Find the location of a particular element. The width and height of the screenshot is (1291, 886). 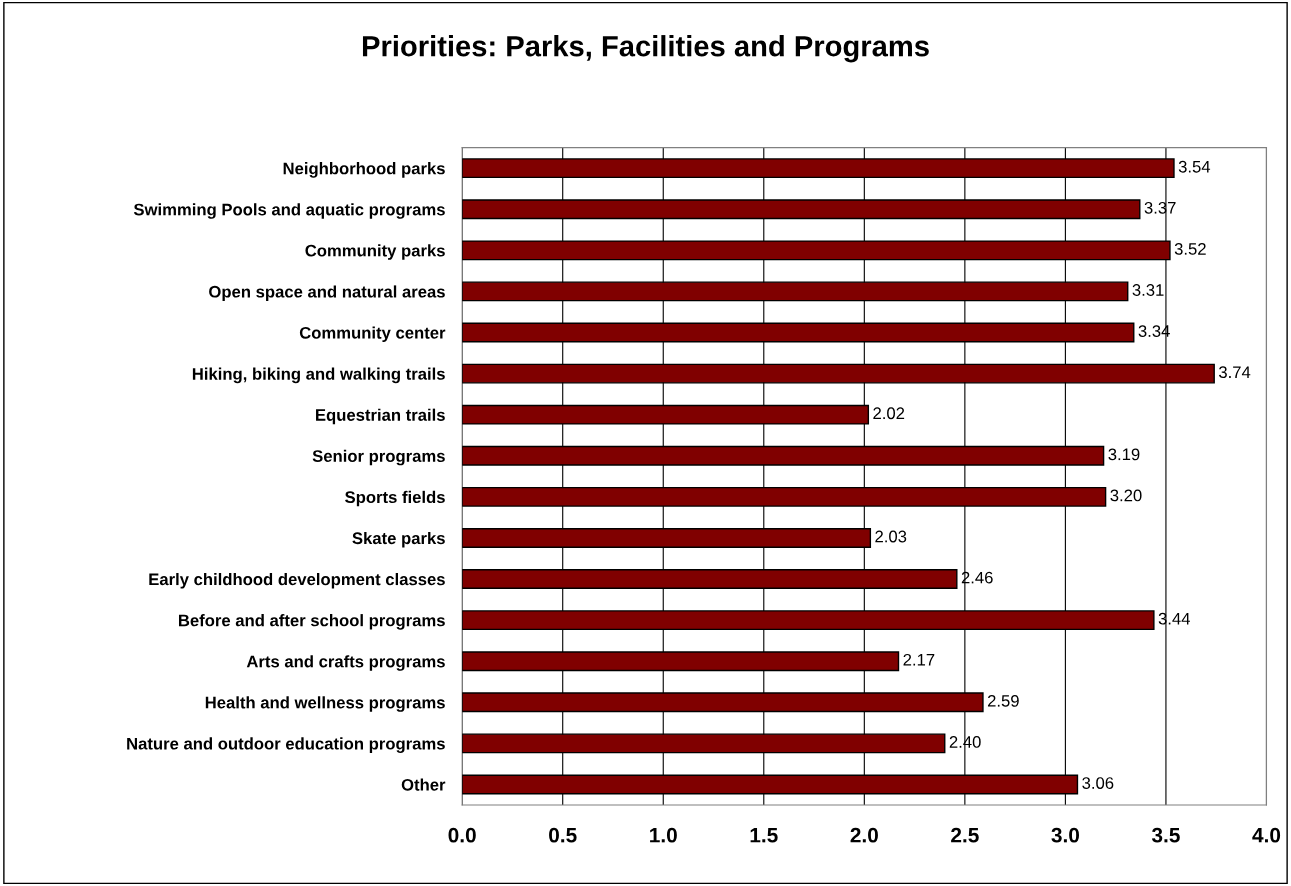

x-tick-label: 3.5 is located at coordinates (1165, 835).